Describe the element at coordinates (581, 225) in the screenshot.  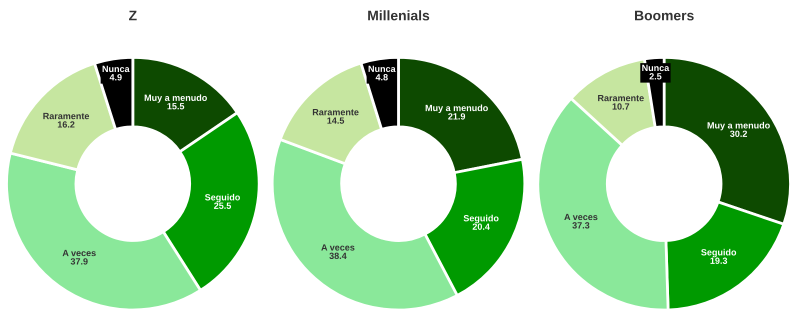
I see `data-label: 37.3` at that location.